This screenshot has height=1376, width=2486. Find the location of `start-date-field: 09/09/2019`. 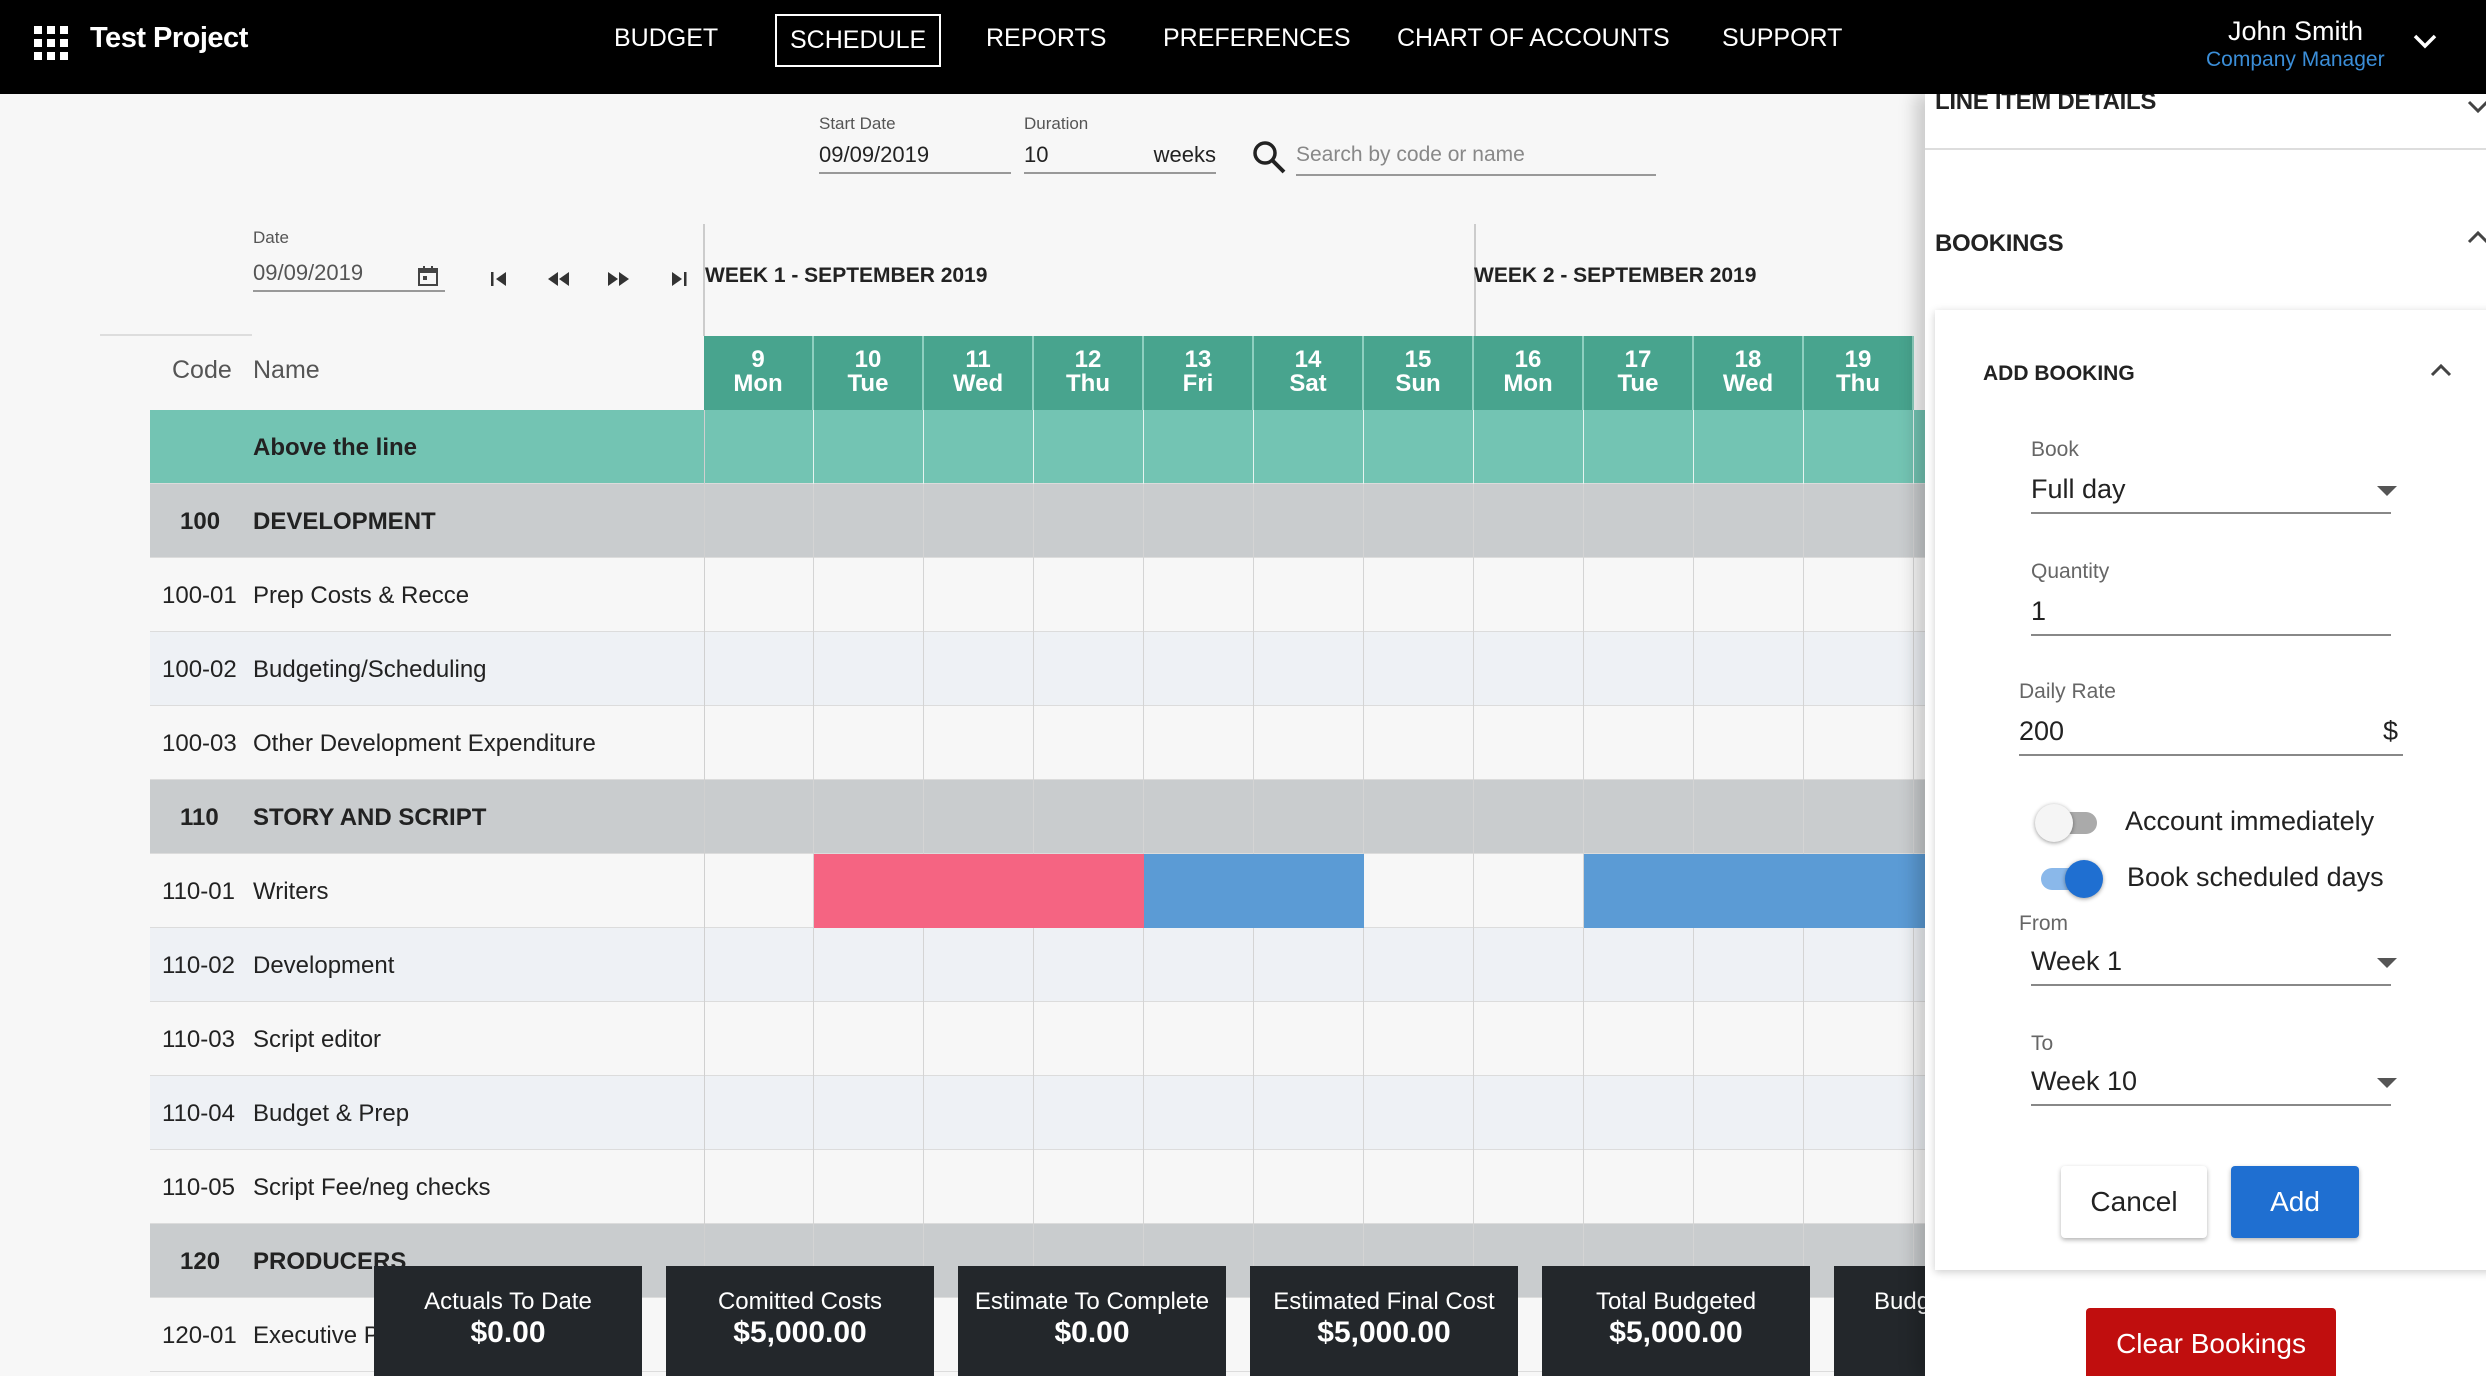

start-date-field: 09/09/2019 is located at coordinates (915, 156).